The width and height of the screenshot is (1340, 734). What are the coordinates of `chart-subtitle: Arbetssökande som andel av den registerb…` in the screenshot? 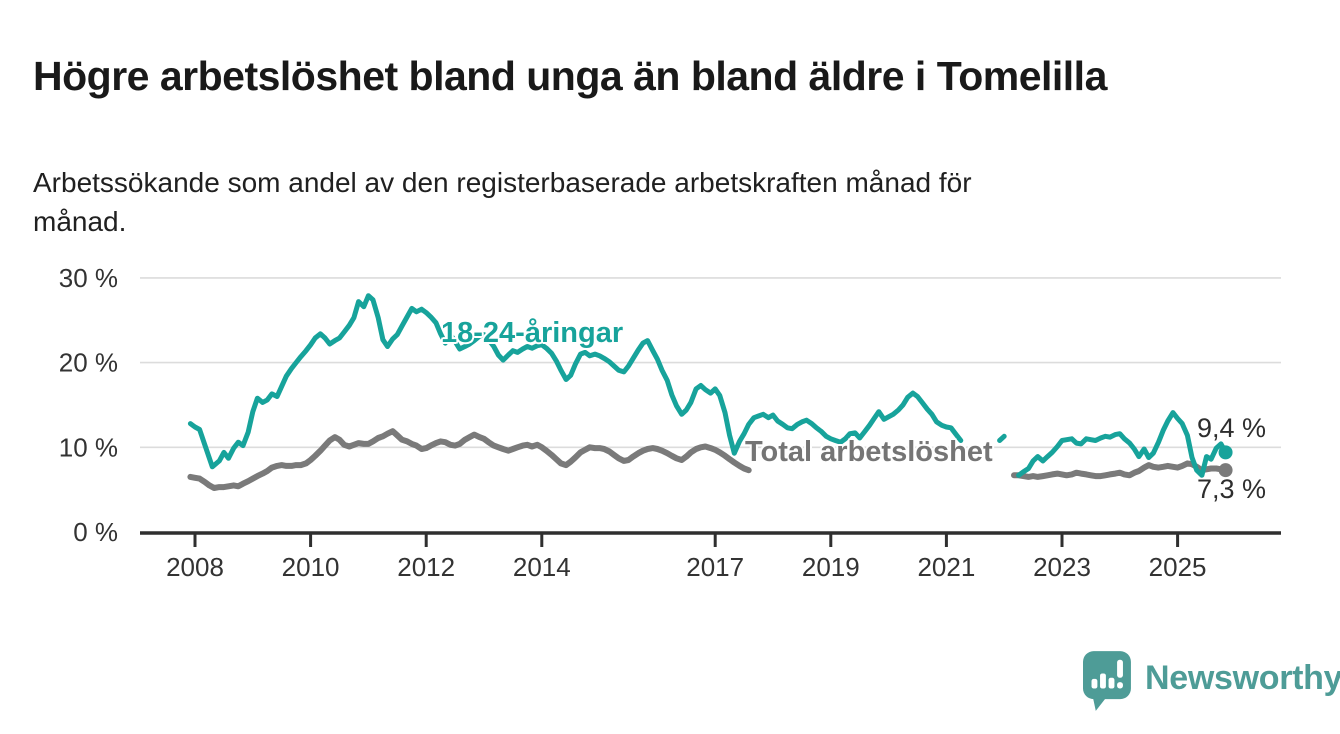 It's located at (502, 202).